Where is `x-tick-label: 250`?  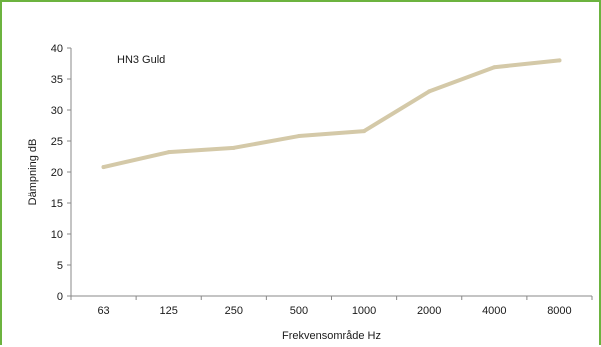
x-tick-label: 250 is located at coordinates (234, 311).